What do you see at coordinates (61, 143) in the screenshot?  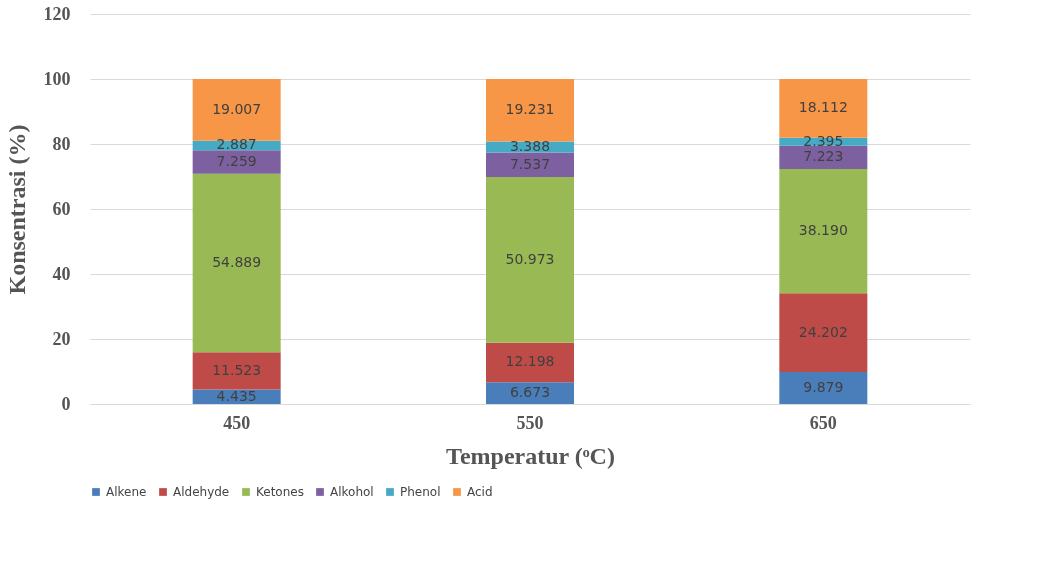 I see `y-tick-label: 80` at bounding box center [61, 143].